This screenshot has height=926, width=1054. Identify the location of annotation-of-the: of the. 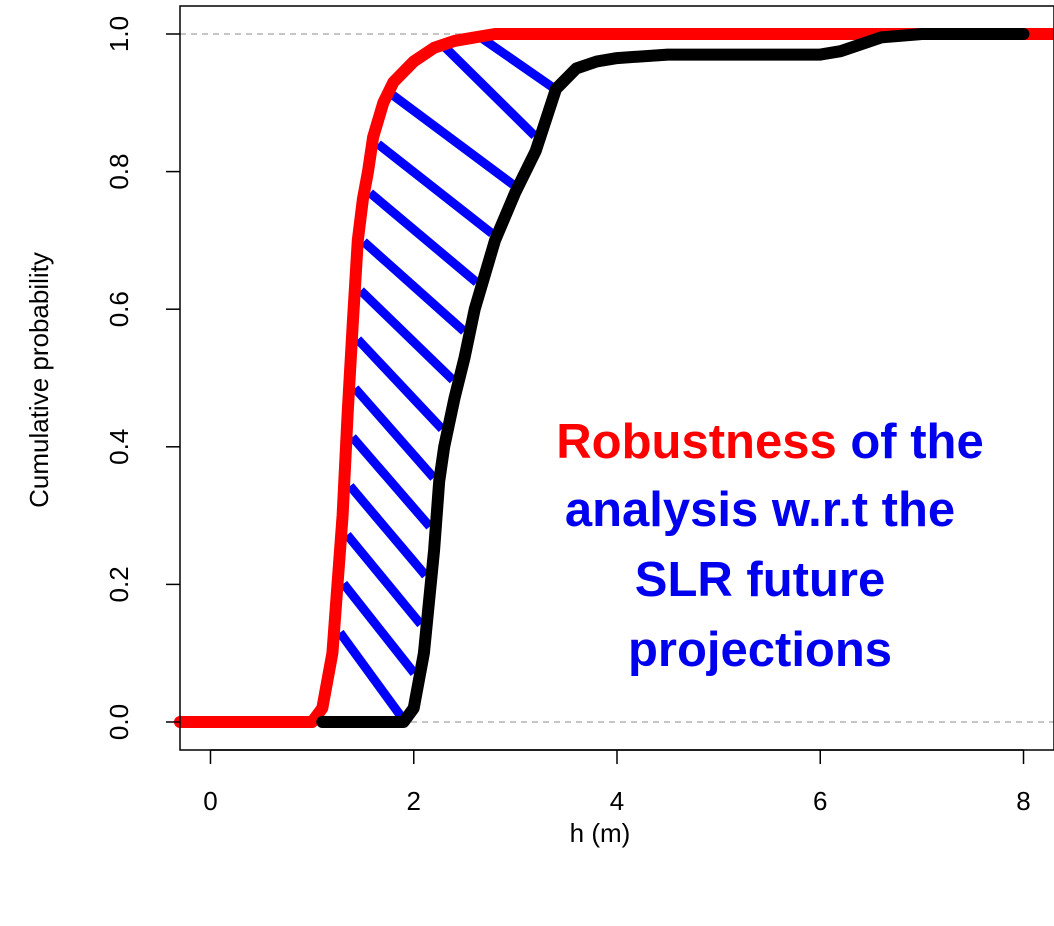
(910, 442).